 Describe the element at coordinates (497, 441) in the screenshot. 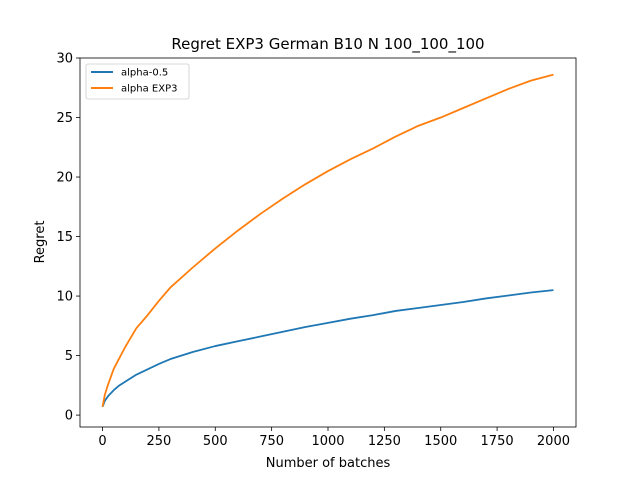

I see `x-tick-label: 1750` at that location.